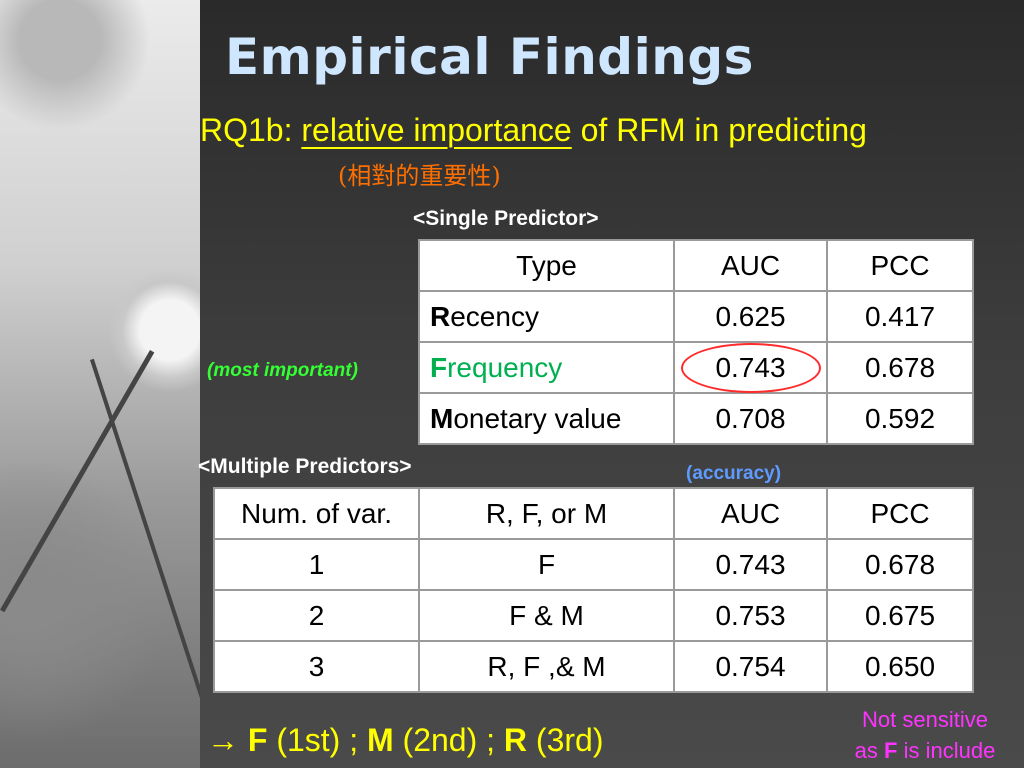 The width and height of the screenshot is (1024, 768). I want to click on side-note-pre: as, so click(869, 750).